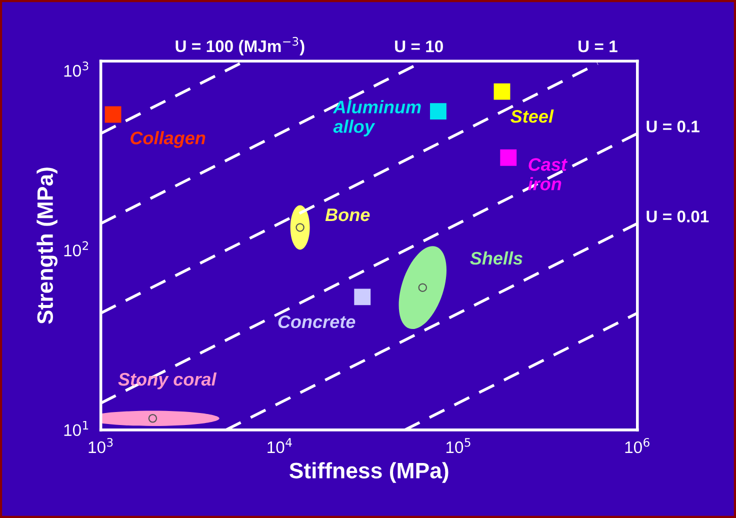  I want to click on series-label: Concrete, so click(317, 321).